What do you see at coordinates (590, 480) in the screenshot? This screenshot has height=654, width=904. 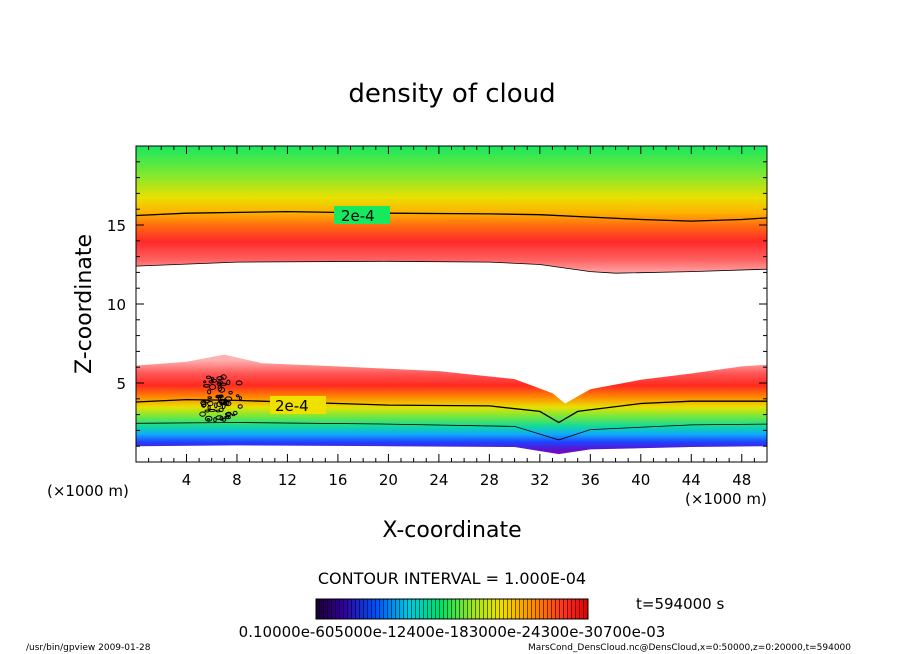 I see `x-tick-label: 36` at bounding box center [590, 480].